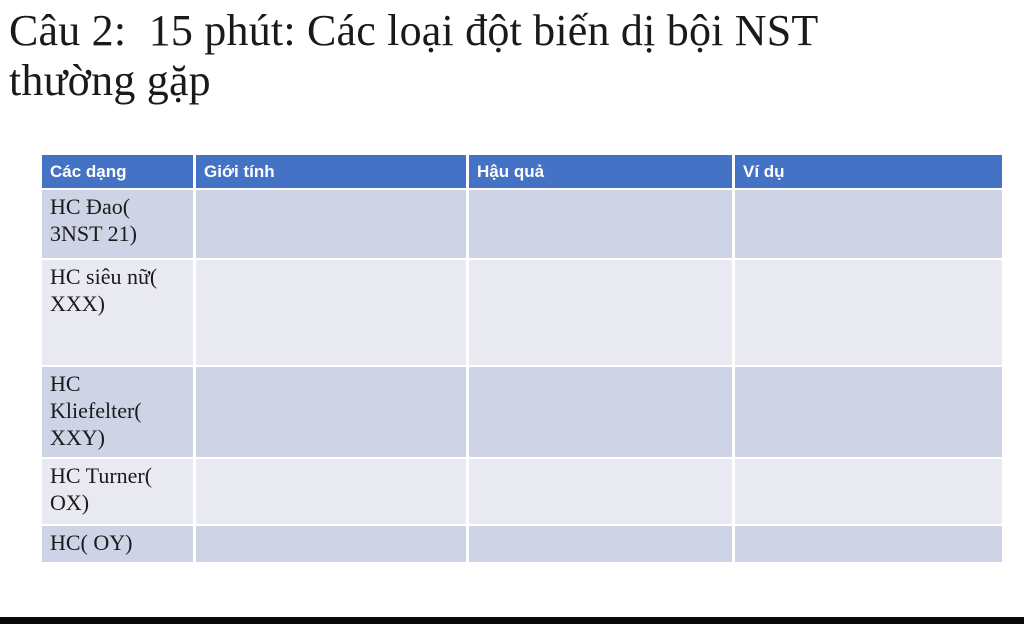 The width and height of the screenshot is (1024, 624). What do you see at coordinates (117, 312) in the screenshot?
I see `row-label-hc-sieu-nu: HC siêu nữ( XXX)` at bounding box center [117, 312].